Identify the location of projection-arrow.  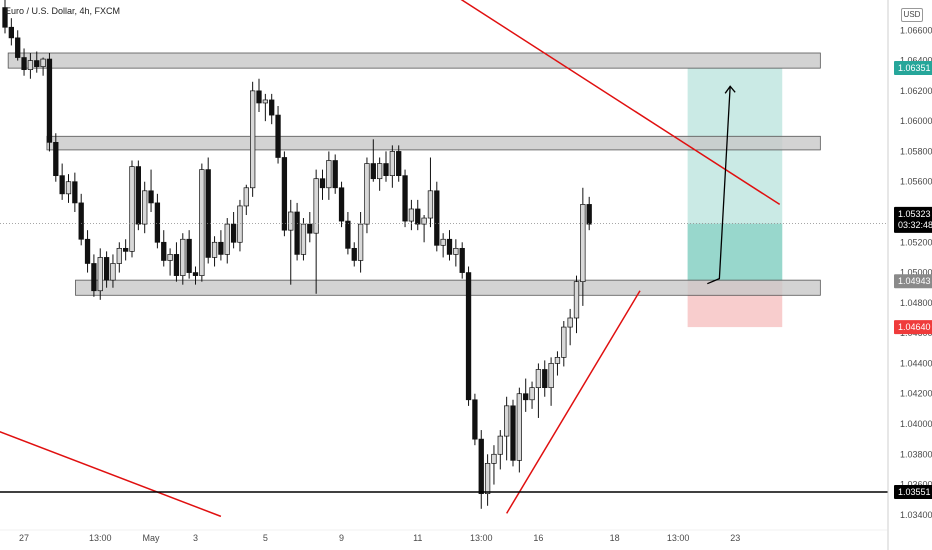
(719, 185).